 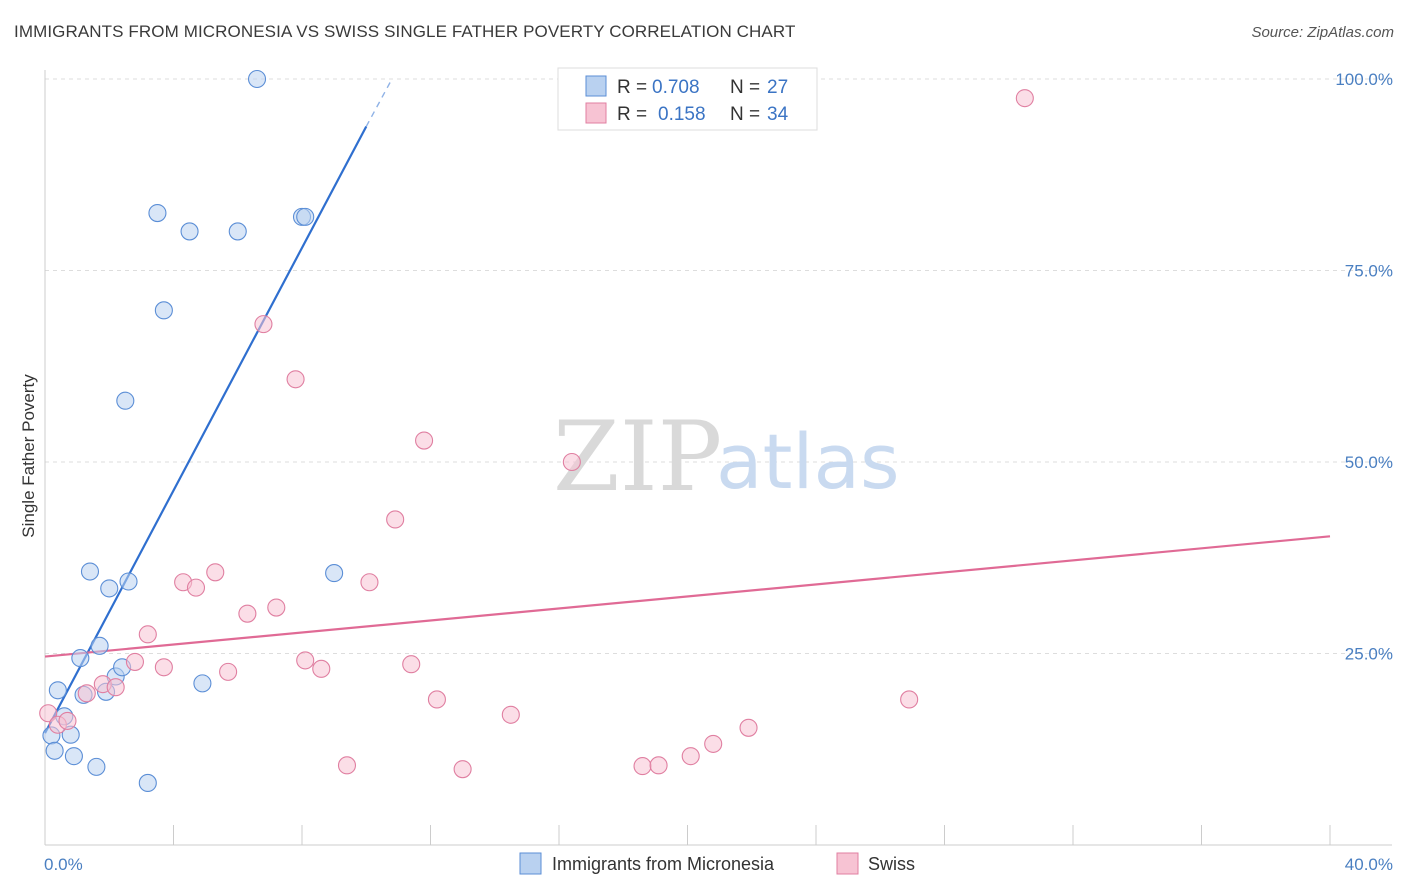 I want to click on y-axis-title: Single Father Poverty, so click(x=28, y=456).